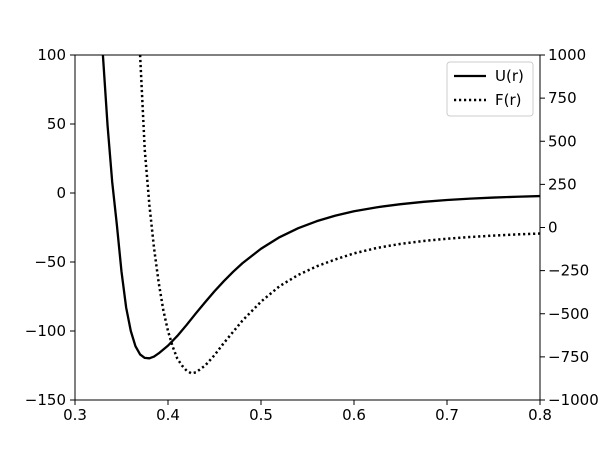 This screenshot has width=600, height=454. What do you see at coordinates (568, 271) in the screenshot?
I see `y-right-tick-label: −250` at bounding box center [568, 271].